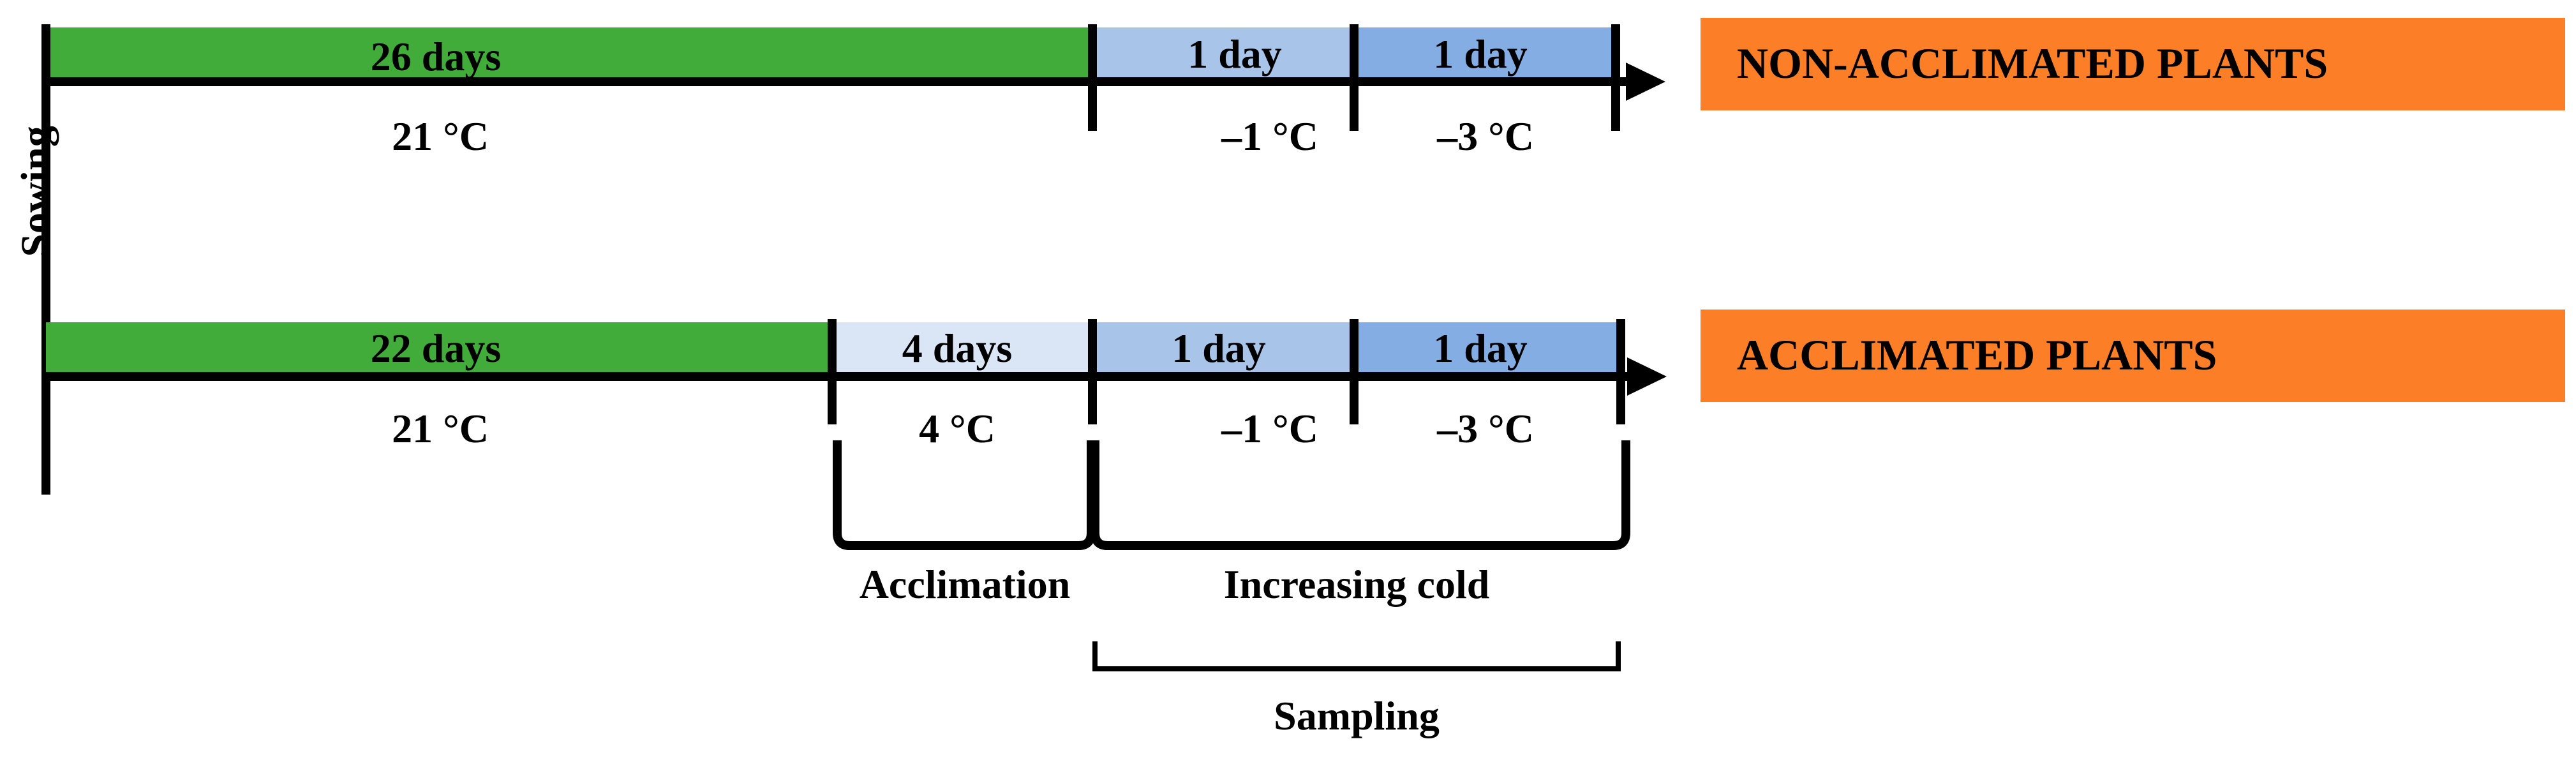 The image size is (2576, 762). I want to click on temperature-label: 4 °C, so click(957, 428).